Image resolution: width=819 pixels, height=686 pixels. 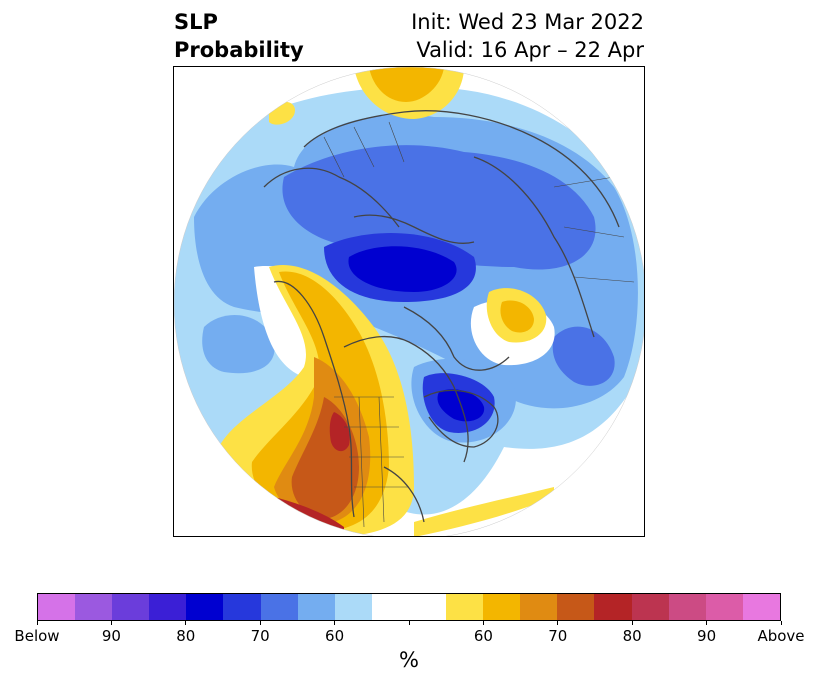 I want to click on title-line-slp: SLP, so click(x=196, y=22).